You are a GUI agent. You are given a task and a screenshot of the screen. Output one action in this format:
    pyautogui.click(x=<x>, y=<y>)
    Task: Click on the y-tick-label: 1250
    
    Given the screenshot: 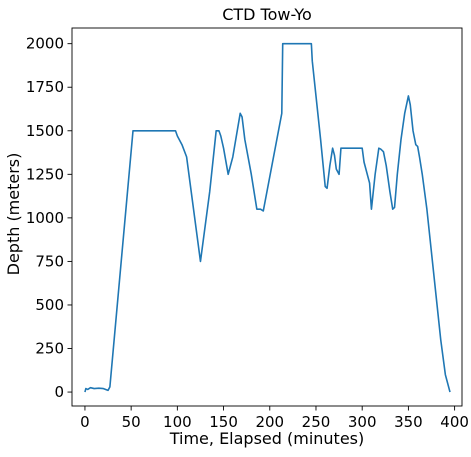 What is the action you would take?
    pyautogui.click(x=45, y=174)
    